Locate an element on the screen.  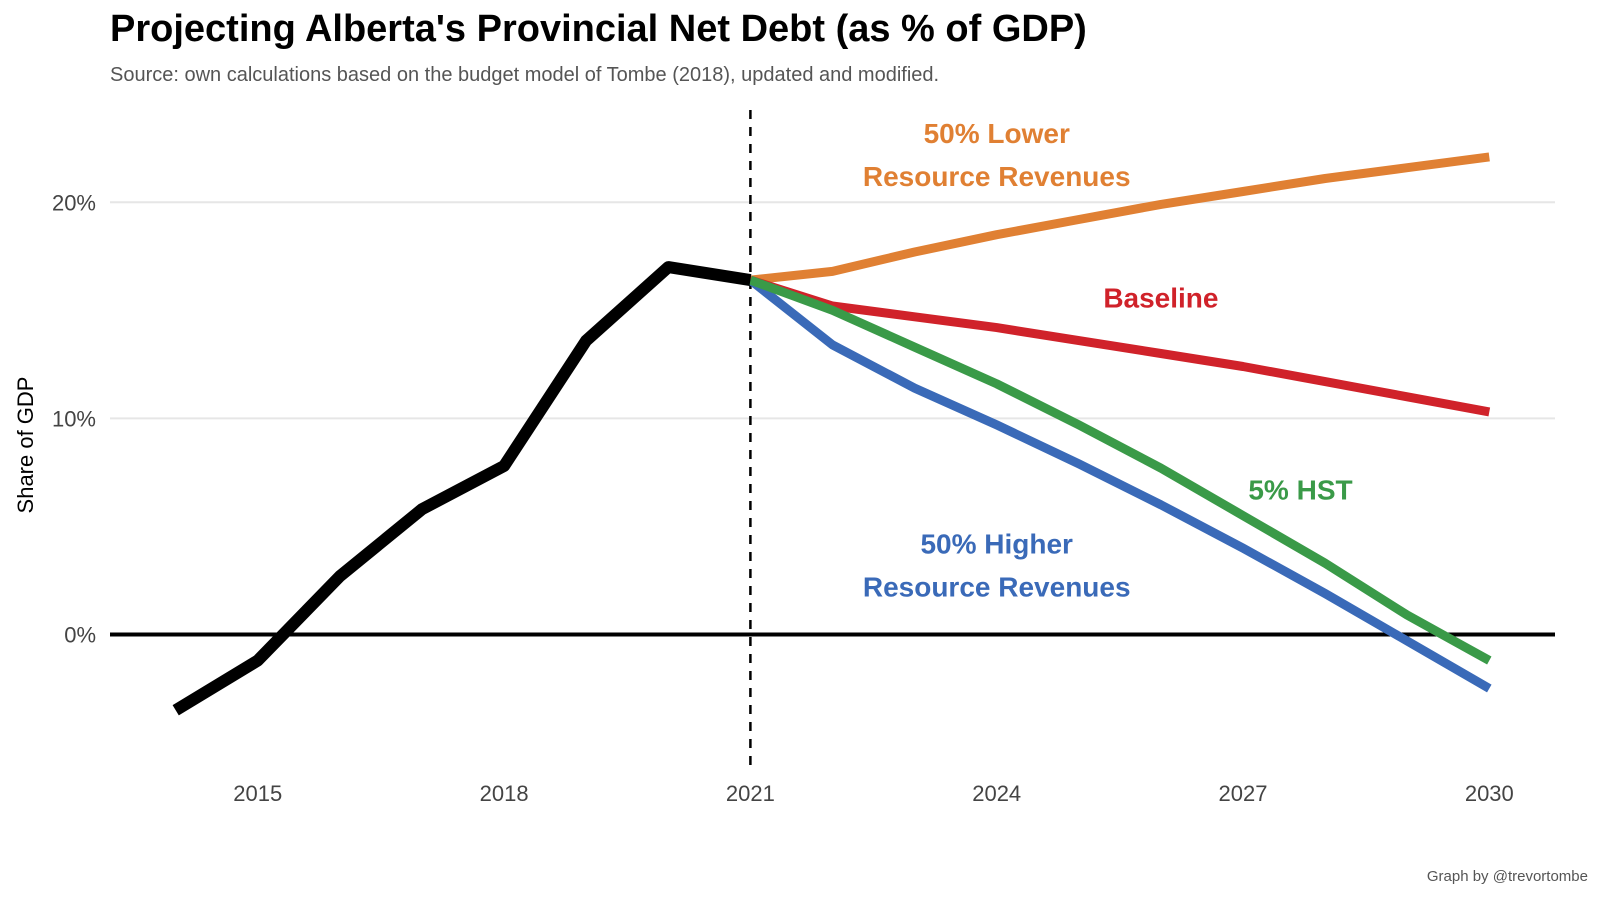
x-tick-label: 2024 is located at coordinates (996, 793).